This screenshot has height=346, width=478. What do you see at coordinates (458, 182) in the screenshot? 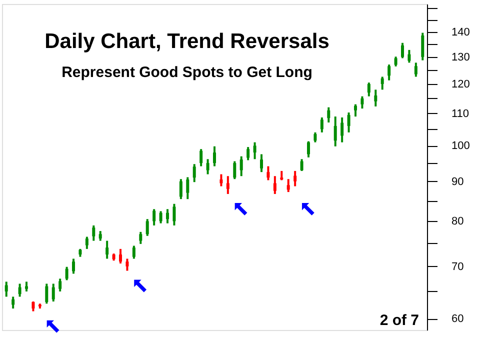
I see `y-tick-label: 90` at bounding box center [458, 182].